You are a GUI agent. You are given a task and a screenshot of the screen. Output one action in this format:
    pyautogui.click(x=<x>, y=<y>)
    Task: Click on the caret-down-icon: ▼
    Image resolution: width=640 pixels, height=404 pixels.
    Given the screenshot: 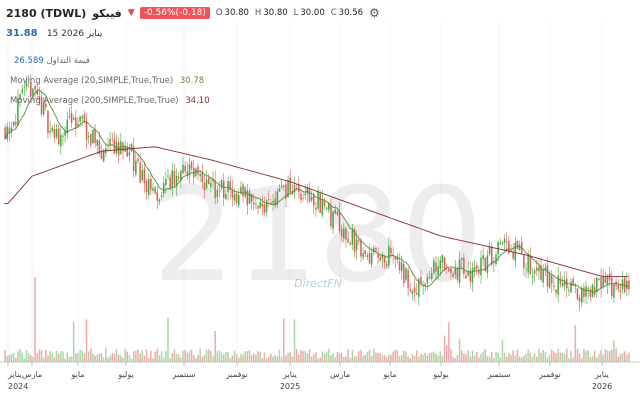 What is the action you would take?
    pyautogui.click(x=131, y=13)
    